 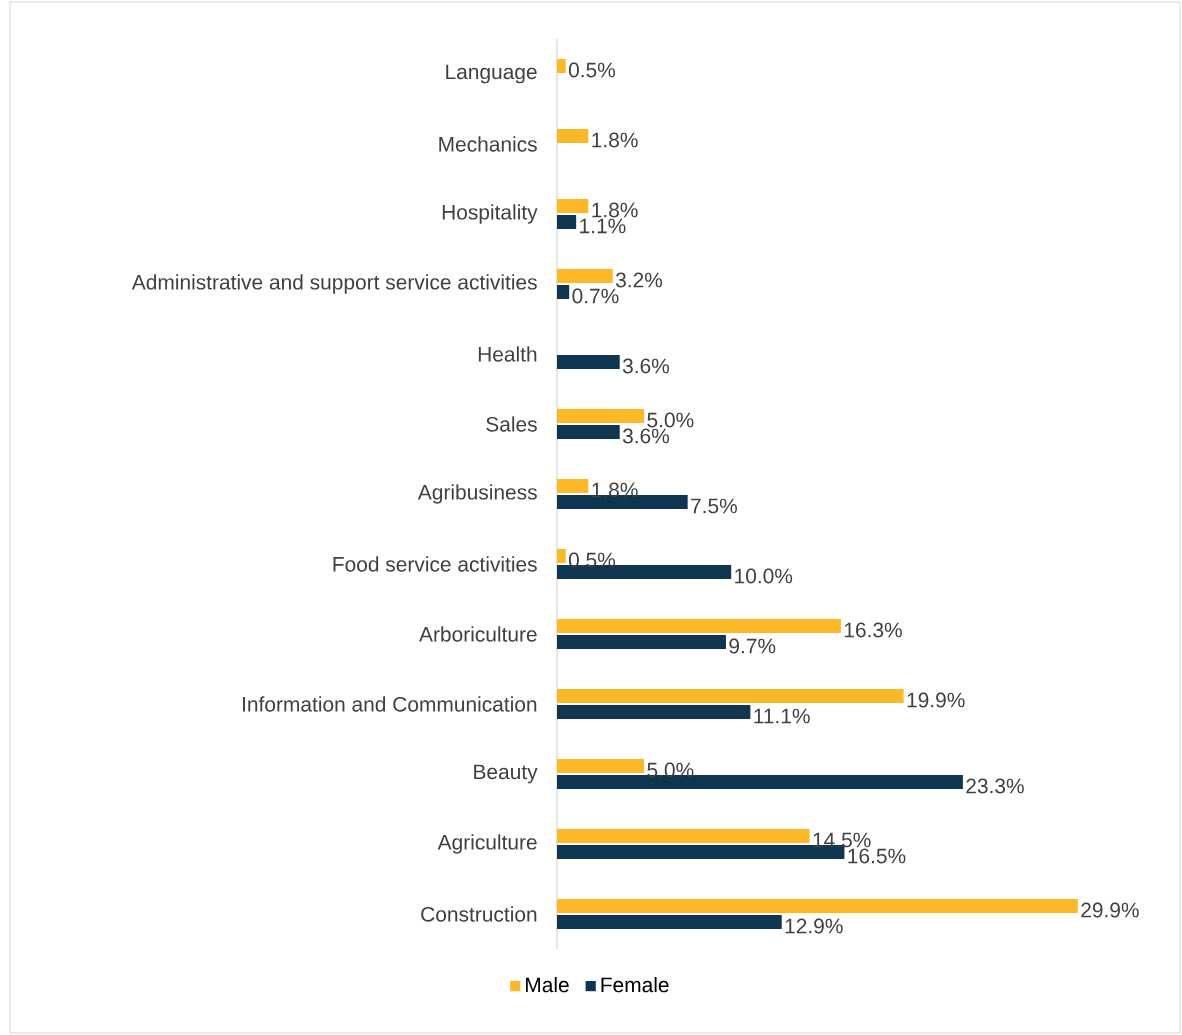 What do you see at coordinates (752, 646) in the screenshot?
I see `data-label: 9.7%` at bounding box center [752, 646].